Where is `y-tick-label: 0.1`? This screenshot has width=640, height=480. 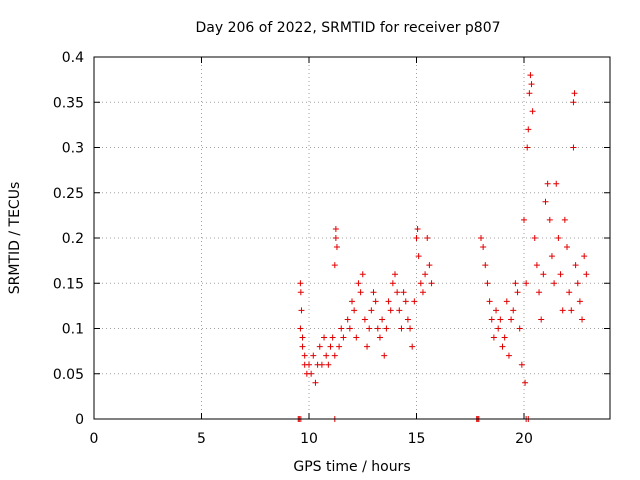 y-tick-label: 0.1 is located at coordinates (73, 330).